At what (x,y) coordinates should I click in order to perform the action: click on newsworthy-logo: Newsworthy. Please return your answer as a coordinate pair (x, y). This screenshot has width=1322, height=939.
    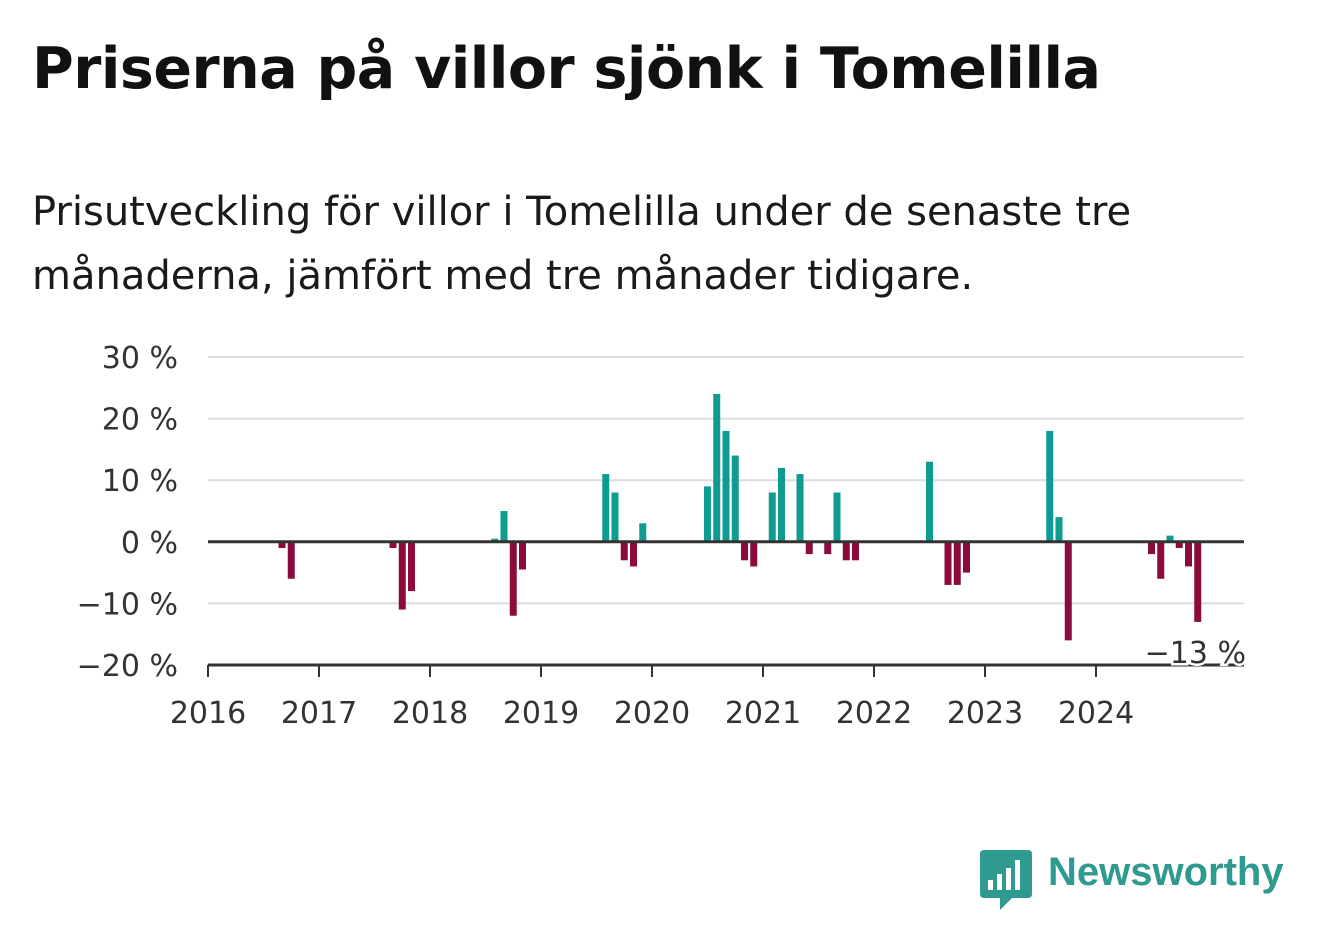
    Looking at the image, I should click on (1140, 880).